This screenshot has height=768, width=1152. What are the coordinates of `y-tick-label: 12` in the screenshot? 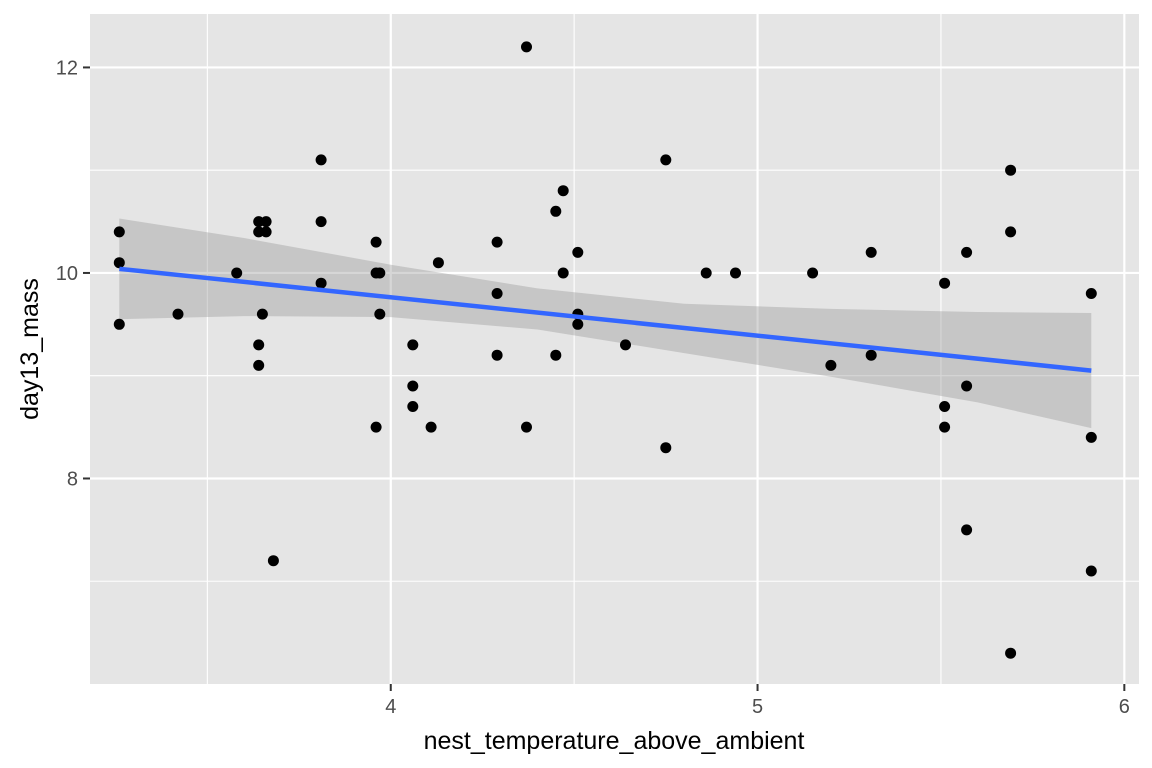 It's located at (67, 68).